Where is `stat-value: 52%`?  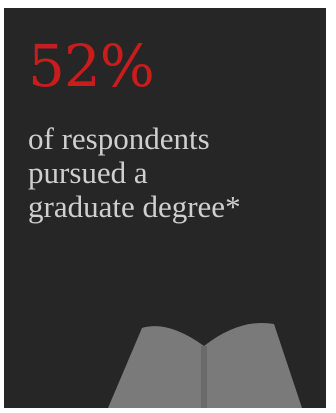
stat-value: 52% is located at coordinates (91, 66).